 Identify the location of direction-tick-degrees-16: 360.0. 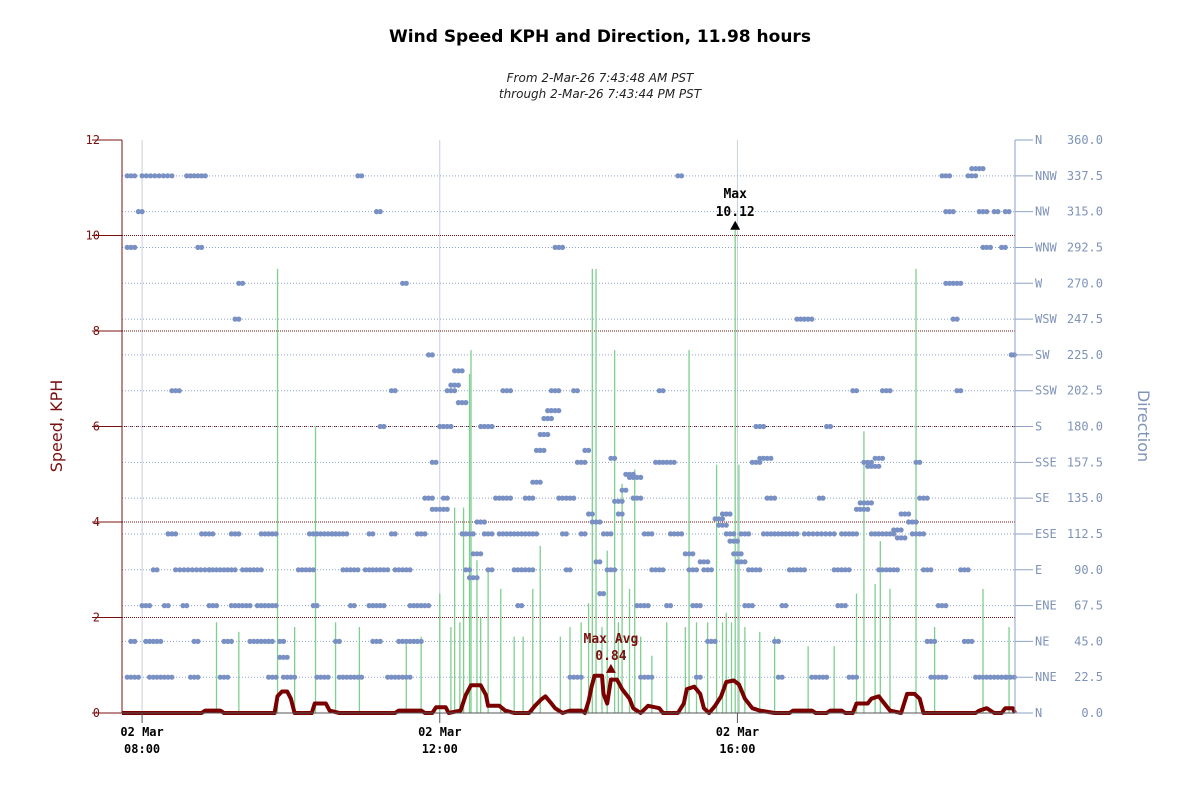
(1085, 140).